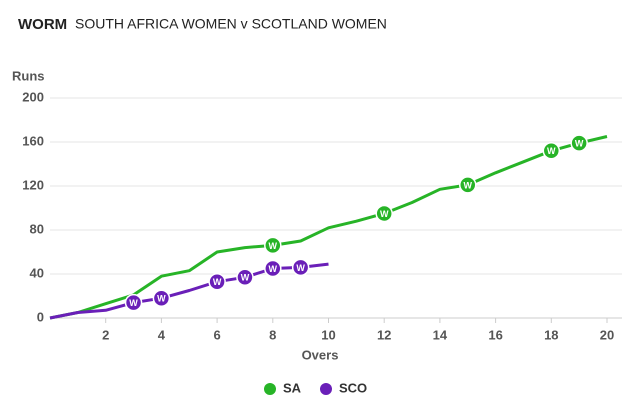  Describe the element at coordinates (189, 291) in the screenshot. I see `series-line` at that location.